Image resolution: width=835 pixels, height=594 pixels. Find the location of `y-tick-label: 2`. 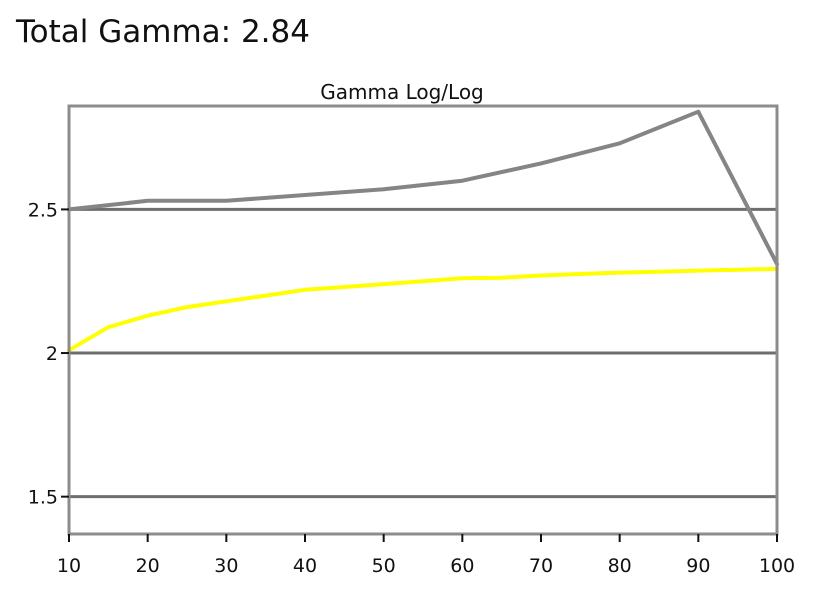

y-tick-label: 2 is located at coordinates (52, 354).